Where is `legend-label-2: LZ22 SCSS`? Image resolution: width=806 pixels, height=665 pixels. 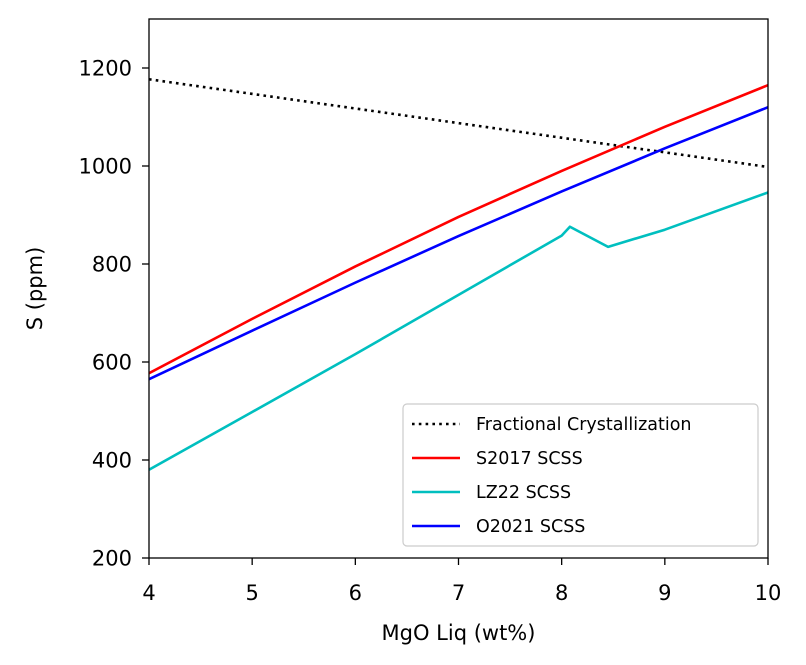
legend-label-2: LZ22 SCSS is located at coordinates (523, 493).